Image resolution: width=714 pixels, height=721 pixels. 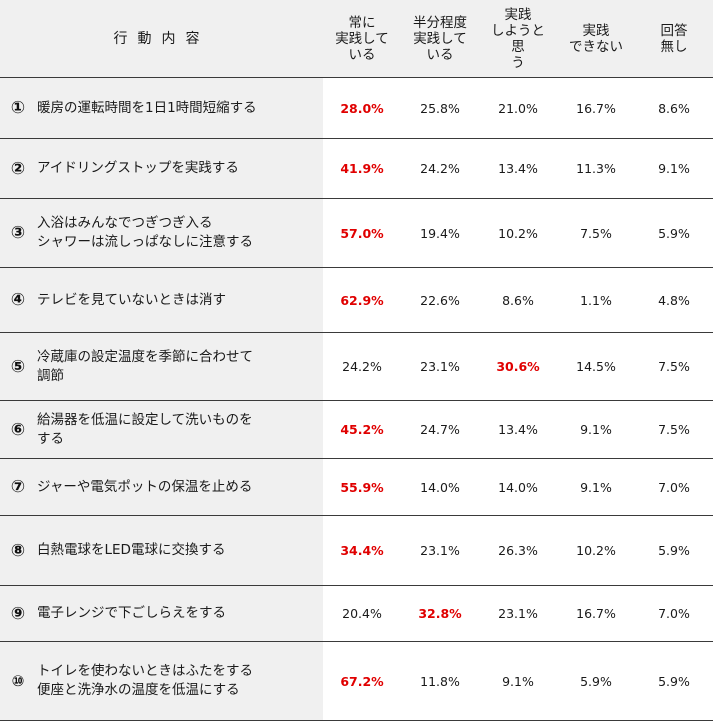 What do you see at coordinates (18, 681) in the screenshot?
I see `item-number: ⑩` at bounding box center [18, 681].